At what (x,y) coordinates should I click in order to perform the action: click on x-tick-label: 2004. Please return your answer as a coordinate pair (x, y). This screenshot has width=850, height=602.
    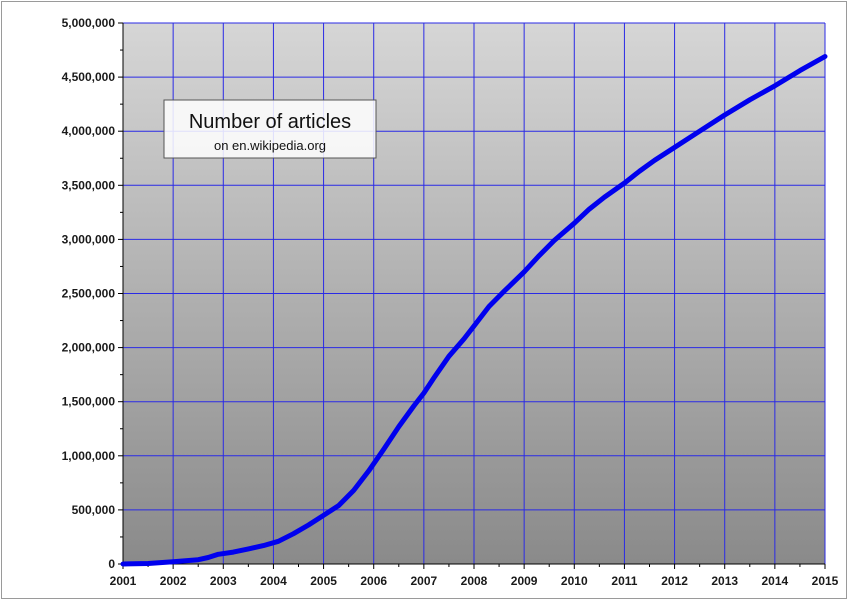
    Looking at the image, I should click on (273, 581).